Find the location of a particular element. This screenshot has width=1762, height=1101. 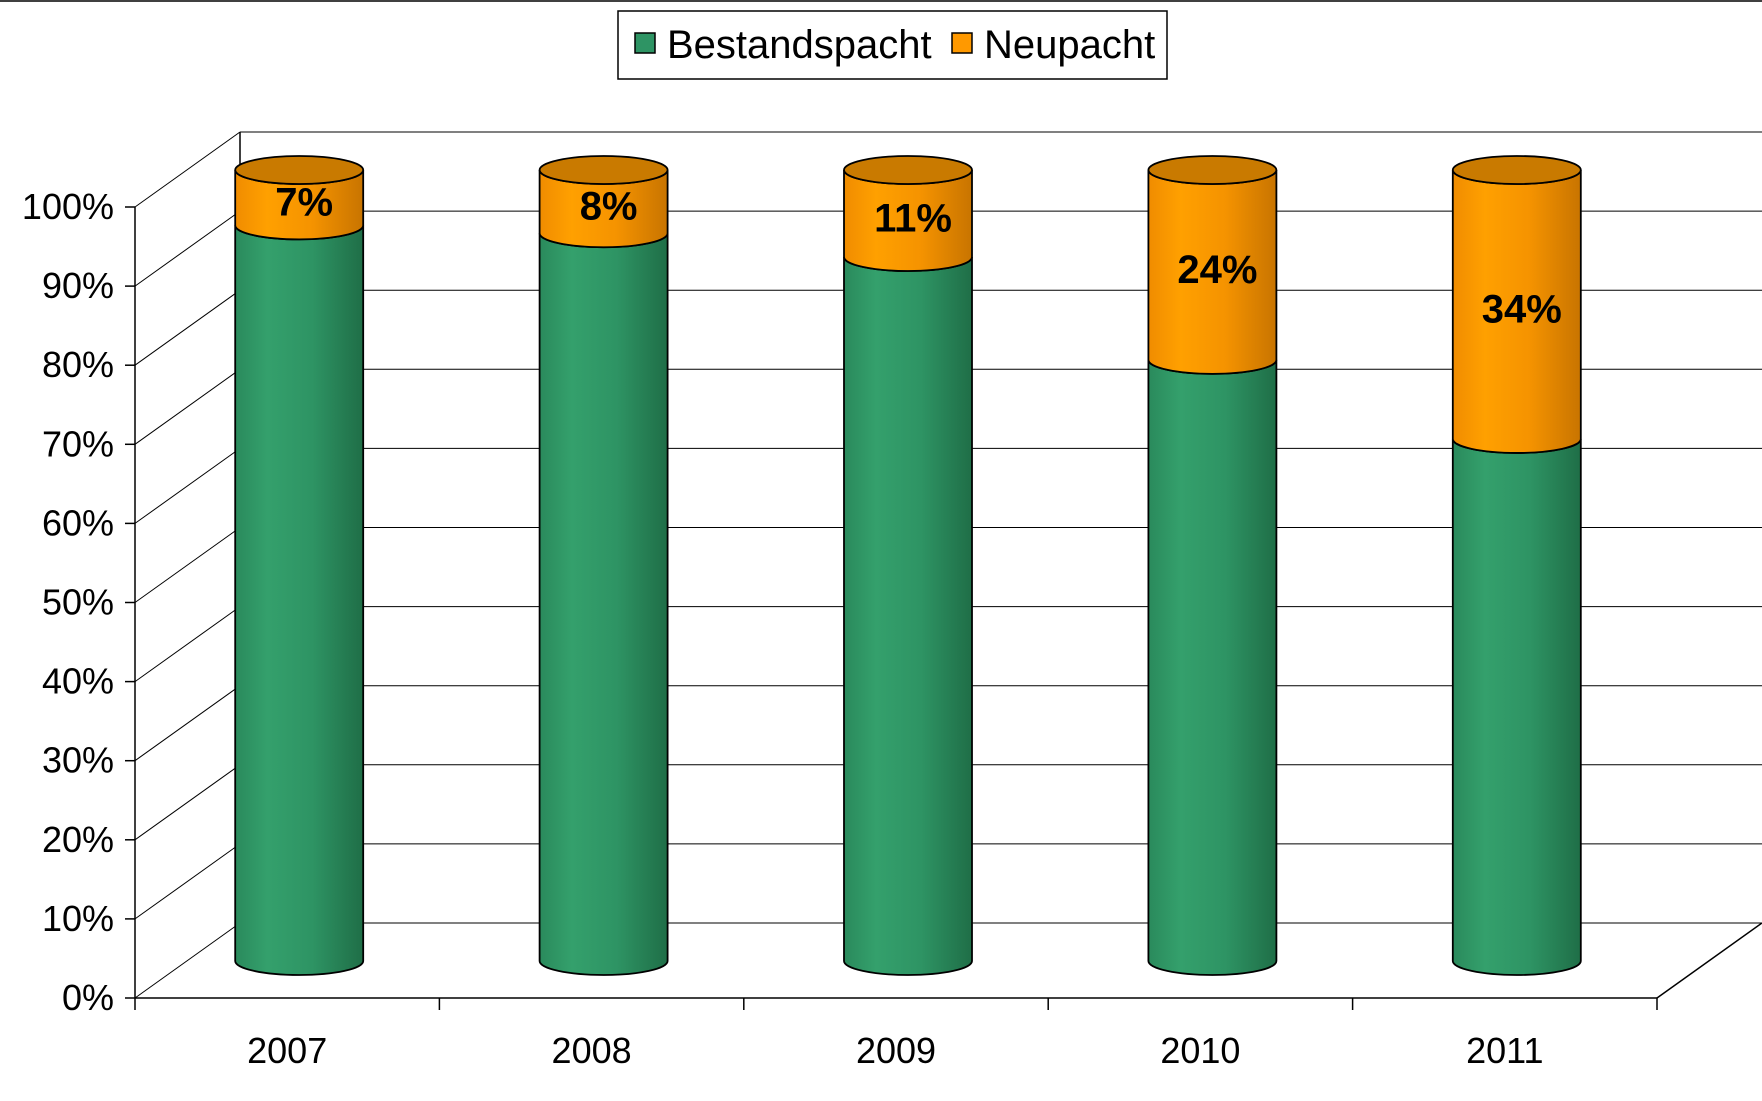

x-tick-label: 2008 is located at coordinates (592, 1050).